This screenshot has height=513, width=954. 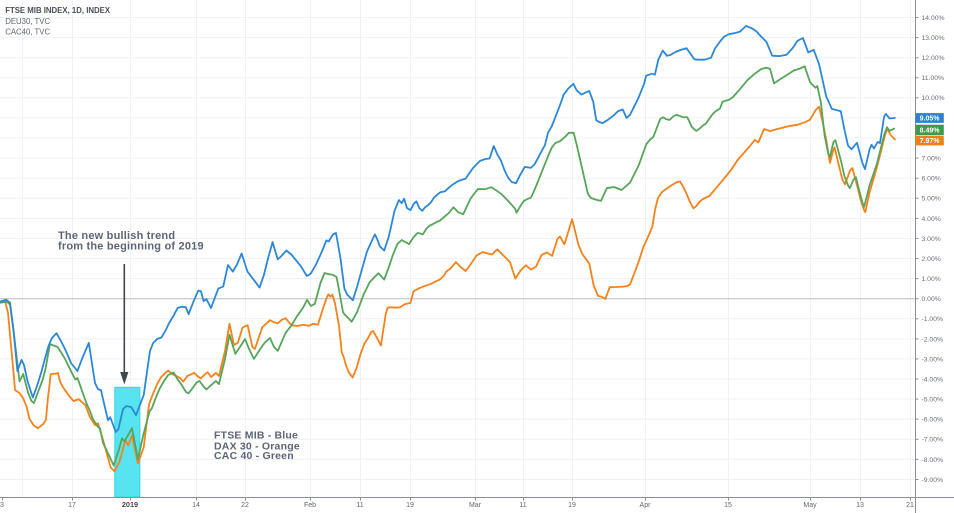 What do you see at coordinates (933, 400) in the screenshot?
I see `svg-text: -5.00%` at bounding box center [933, 400].